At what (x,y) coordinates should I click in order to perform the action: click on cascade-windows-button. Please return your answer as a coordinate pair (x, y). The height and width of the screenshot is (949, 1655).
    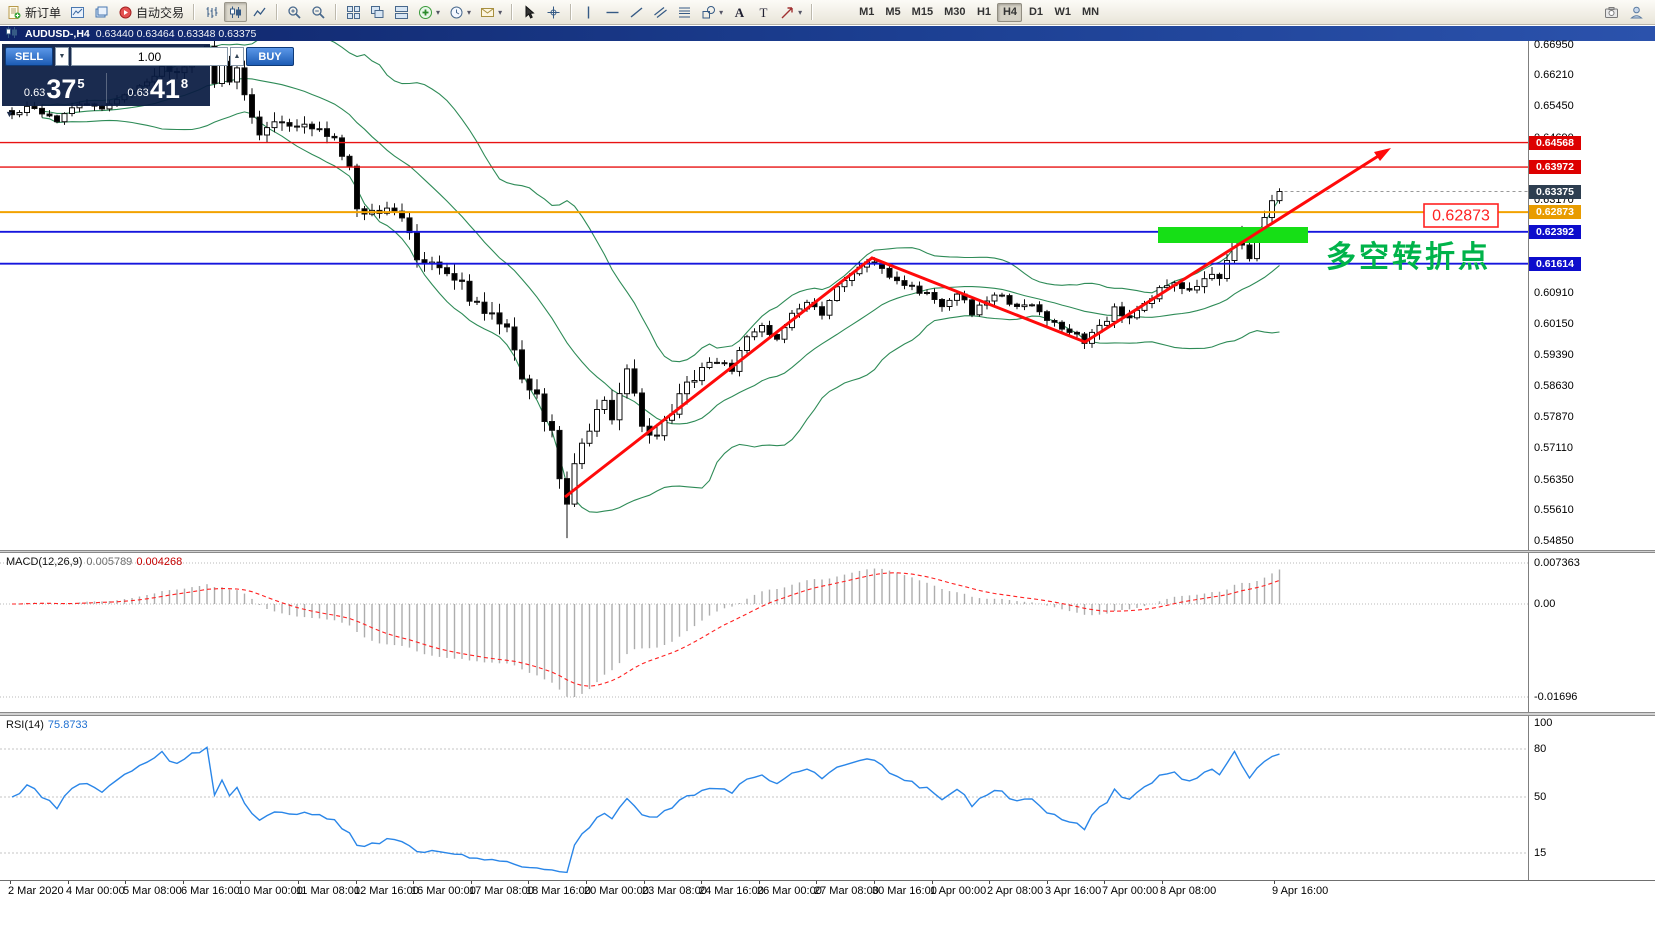
    Looking at the image, I should click on (377, 12).